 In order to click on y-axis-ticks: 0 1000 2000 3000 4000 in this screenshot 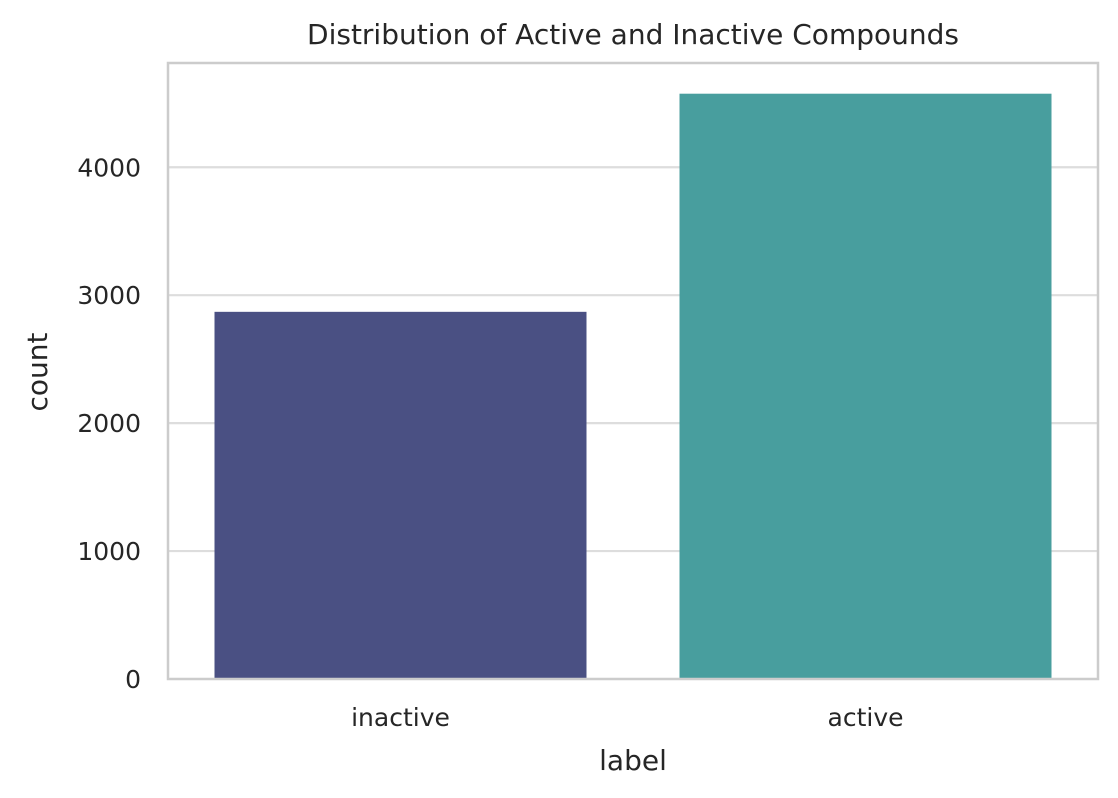, I will do `click(109, 423)`.